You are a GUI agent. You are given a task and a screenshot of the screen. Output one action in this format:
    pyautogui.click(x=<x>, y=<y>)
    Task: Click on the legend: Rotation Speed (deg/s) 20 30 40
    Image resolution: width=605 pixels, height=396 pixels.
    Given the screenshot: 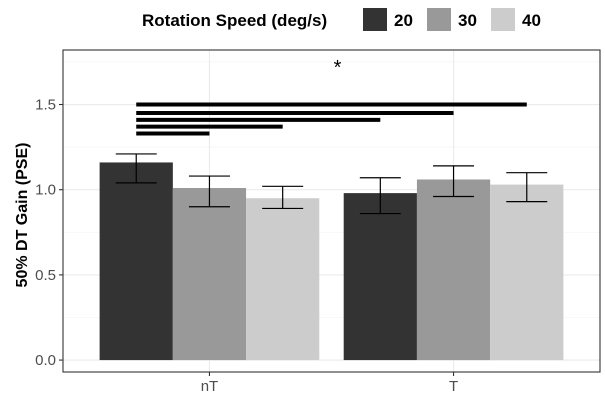 What is the action you would take?
    pyautogui.click(x=341, y=19)
    